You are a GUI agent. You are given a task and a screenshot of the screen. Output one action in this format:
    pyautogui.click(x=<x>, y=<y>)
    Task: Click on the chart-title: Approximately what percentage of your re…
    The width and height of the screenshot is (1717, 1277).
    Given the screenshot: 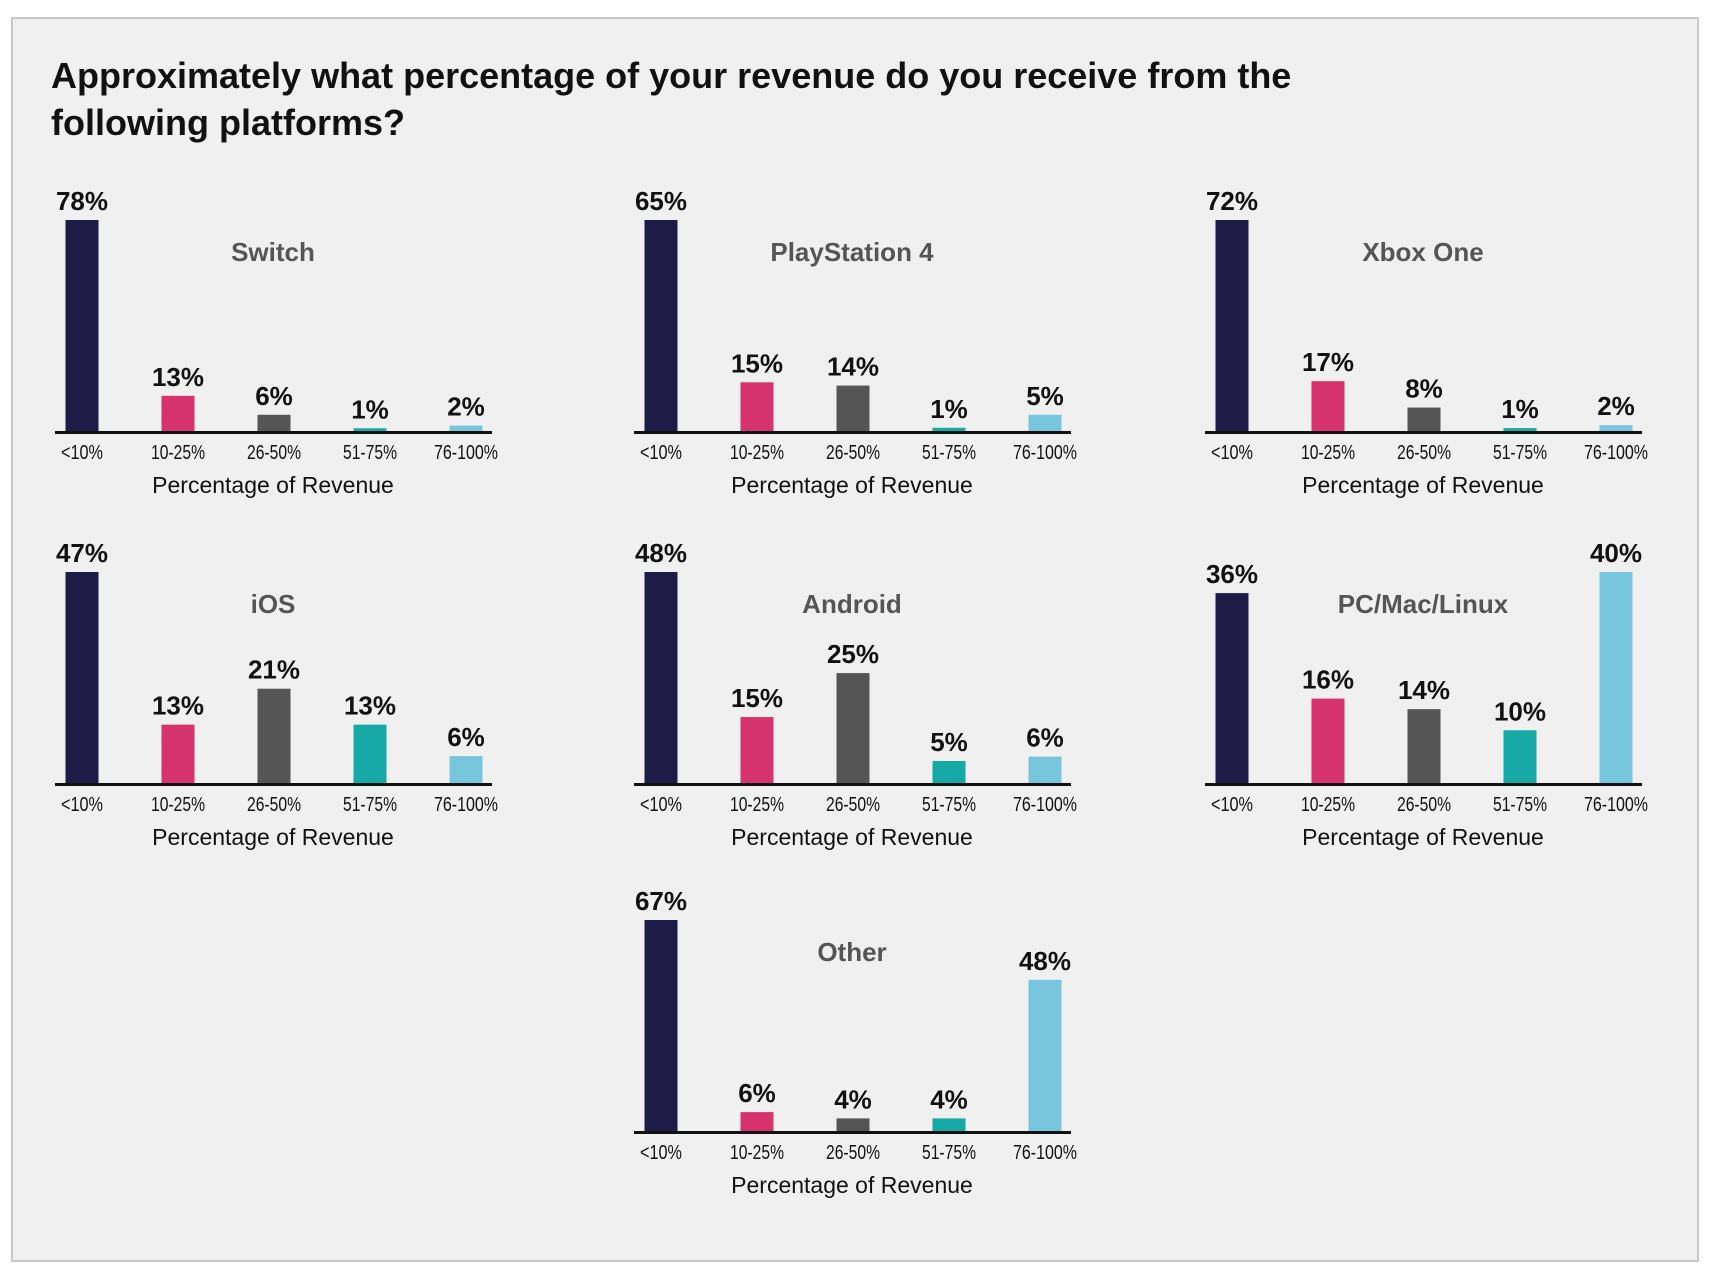 What is the action you would take?
    pyautogui.click(x=671, y=99)
    